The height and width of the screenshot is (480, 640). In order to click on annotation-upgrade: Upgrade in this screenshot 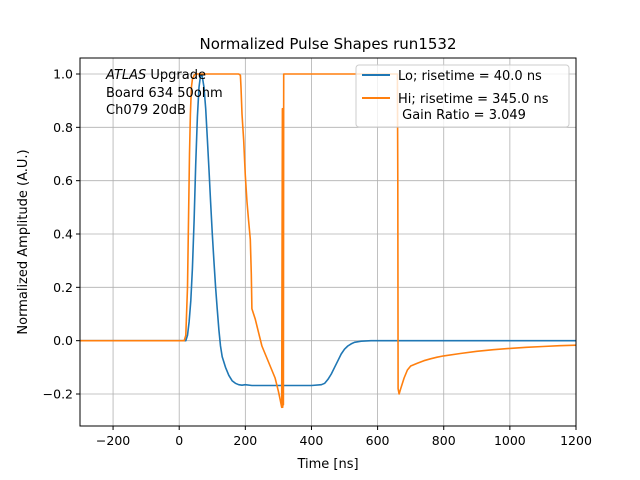, I will do `click(176, 75)`.